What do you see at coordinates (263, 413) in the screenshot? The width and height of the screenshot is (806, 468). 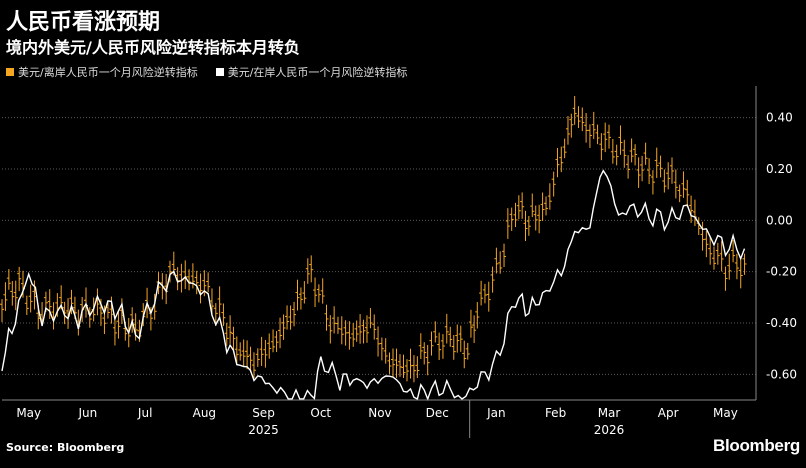 I see `x-tick-label: Sep` at bounding box center [263, 413].